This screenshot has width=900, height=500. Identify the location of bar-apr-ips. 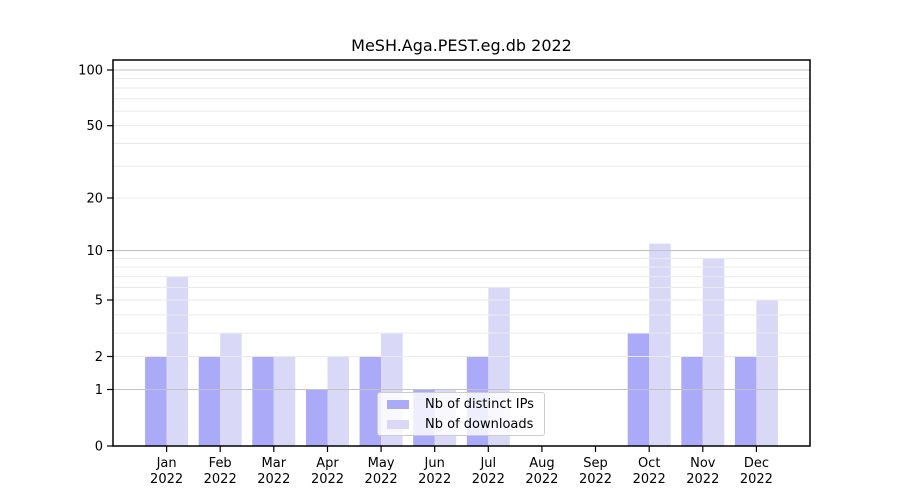
(317, 417).